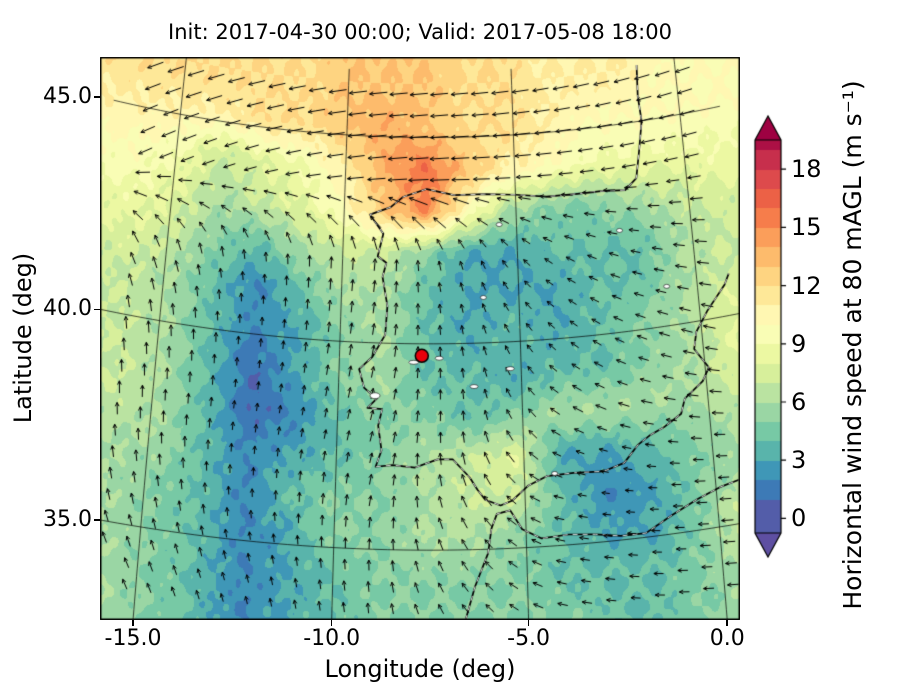 The image size is (900, 700). I want to click on y-axis-label: Latitude (deg), so click(23, 338).